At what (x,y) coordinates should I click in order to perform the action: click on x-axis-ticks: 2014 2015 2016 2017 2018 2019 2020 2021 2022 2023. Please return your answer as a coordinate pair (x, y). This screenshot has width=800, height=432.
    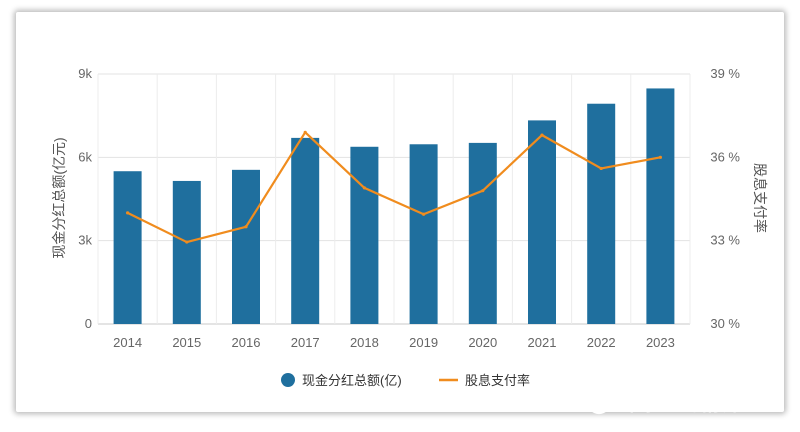
    Looking at the image, I should click on (394, 342).